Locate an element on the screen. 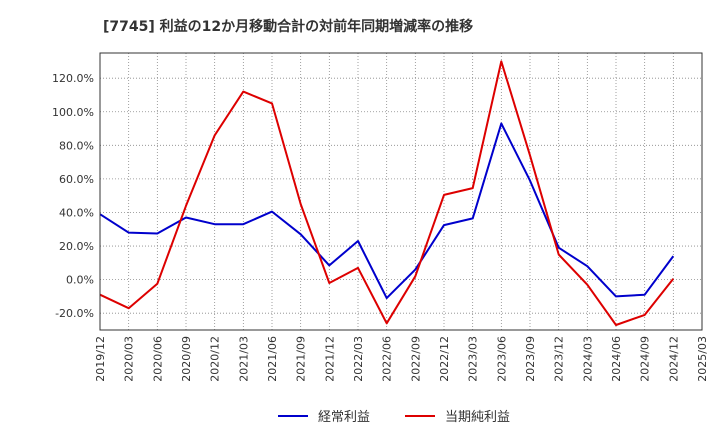 This screenshot has height=440, width=720. x-tick-label: 2021/12 is located at coordinates (329, 359).